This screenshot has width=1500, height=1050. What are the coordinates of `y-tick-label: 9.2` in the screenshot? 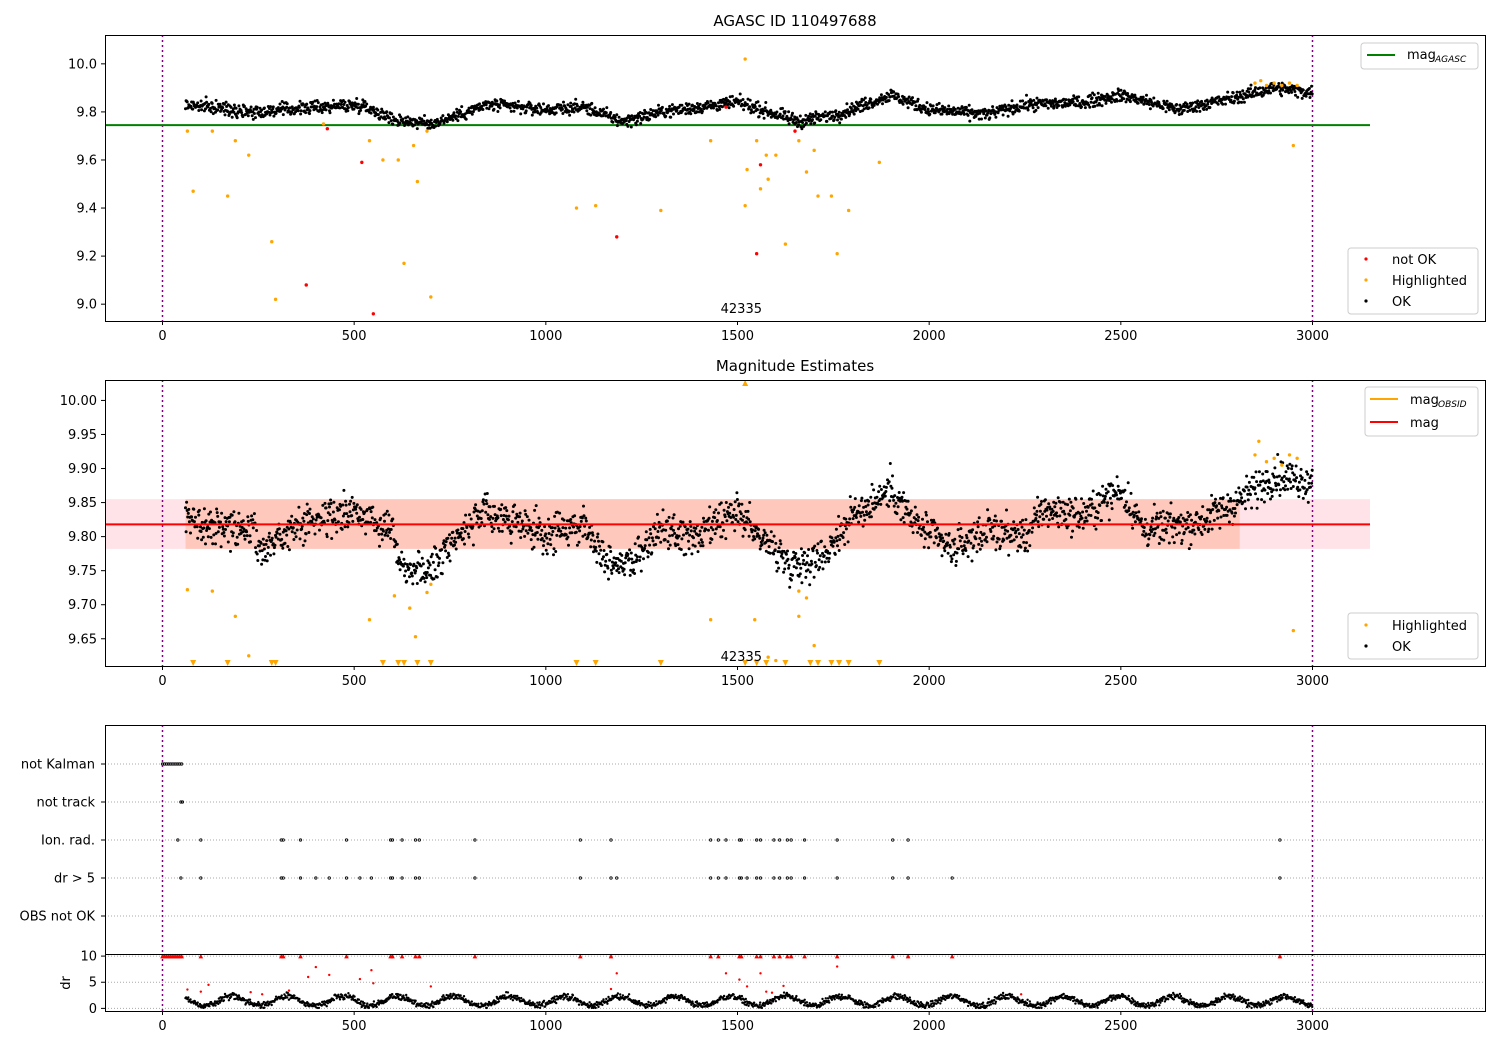 It's located at (86, 257).